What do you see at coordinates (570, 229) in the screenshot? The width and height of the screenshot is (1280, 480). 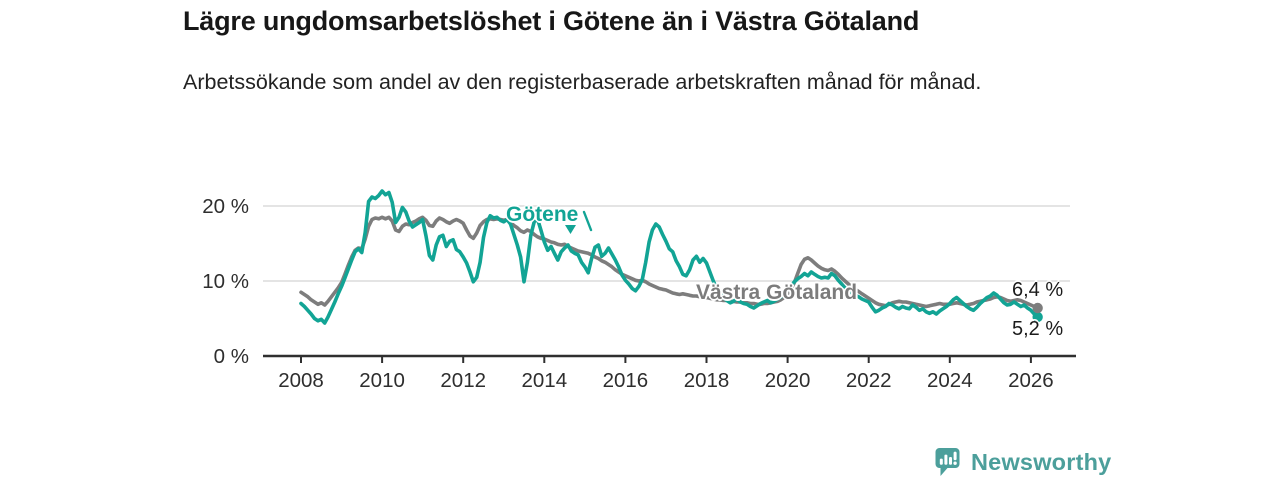 I see `gotene-pointer-triangle-icon` at bounding box center [570, 229].